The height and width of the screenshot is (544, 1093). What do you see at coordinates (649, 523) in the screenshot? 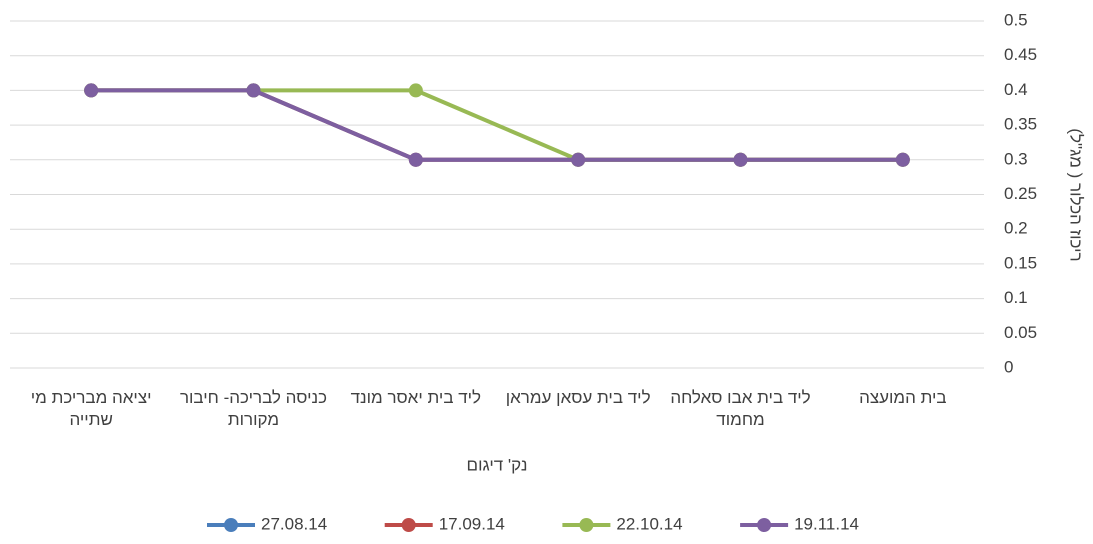
I see `legend-label: 22.10.14` at bounding box center [649, 523].